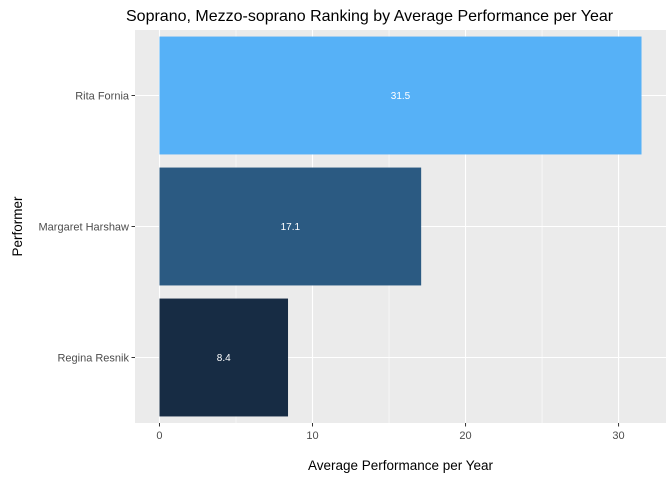 This screenshot has width=672, height=480. What do you see at coordinates (93, 359) in the screenshot?
I see `y-tick-label: Regina Resnik` at bounding box center [93, 359].